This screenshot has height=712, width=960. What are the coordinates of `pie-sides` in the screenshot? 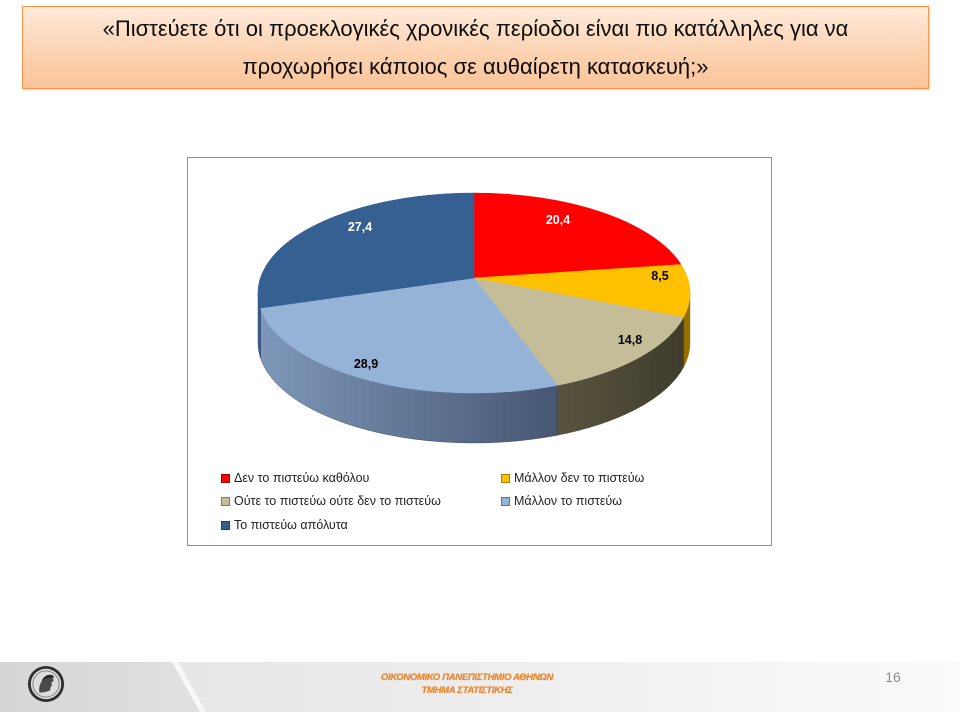 It's located at (474, 368).